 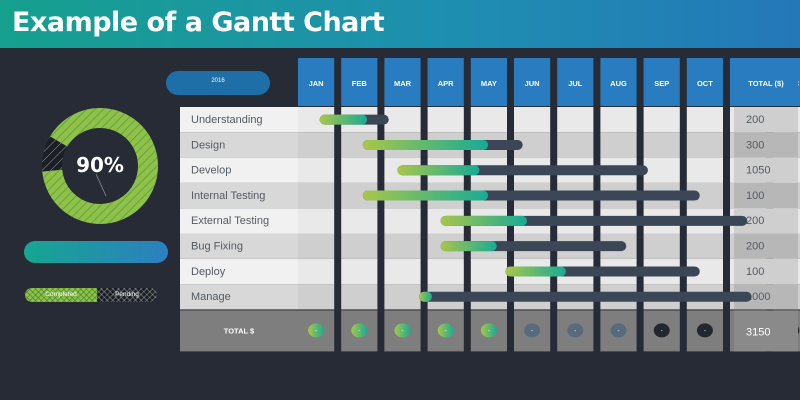 I want to click on total-row-label: TOTAL $, so click(x=239, y=330).